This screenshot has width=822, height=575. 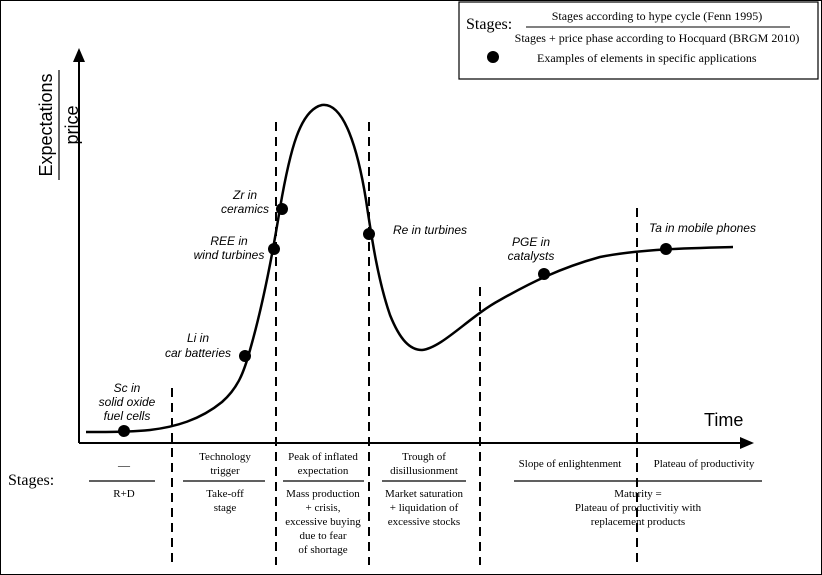 What do you see at coordinates (322, 536) in the screenshot?
I see `stage-peak-bottom-4: due to fear` at bounding box center [322, 536].